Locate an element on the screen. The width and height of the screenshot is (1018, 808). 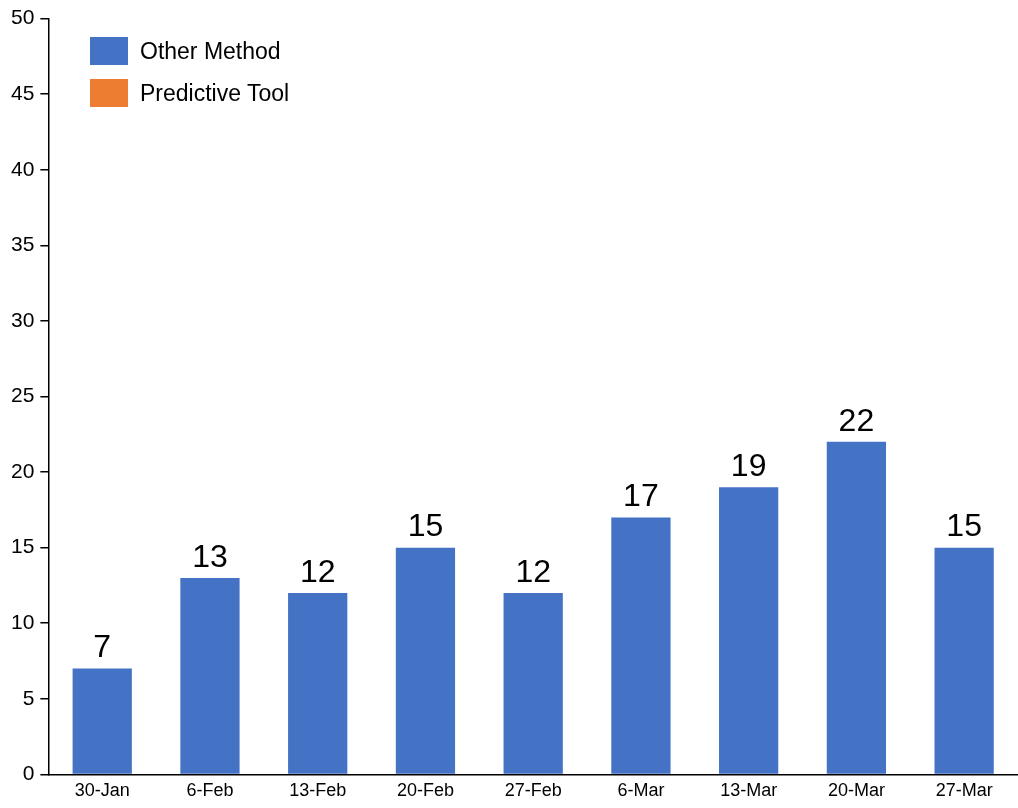
y-tick-label: 40 is located at coordinates (23, 168).